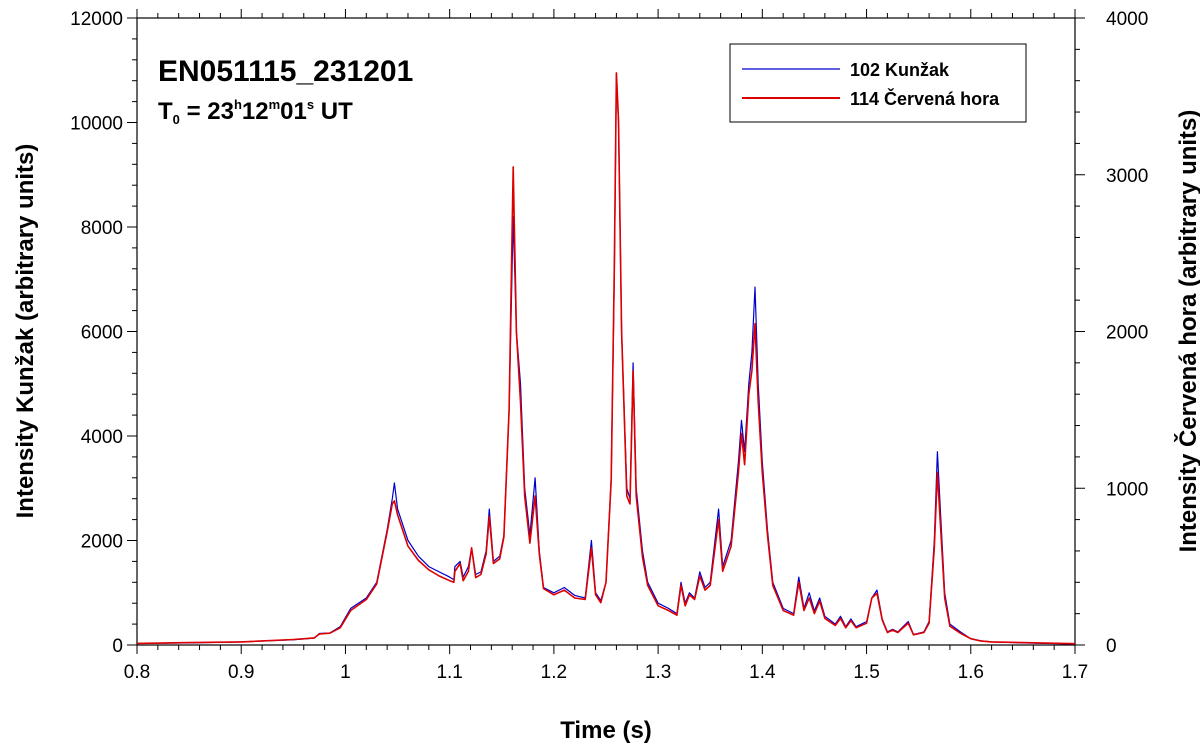 This screenshot has width=1200, height=749. I want to click on legend: 102 Kunžak 114 Červená hora, so click(878, 83).